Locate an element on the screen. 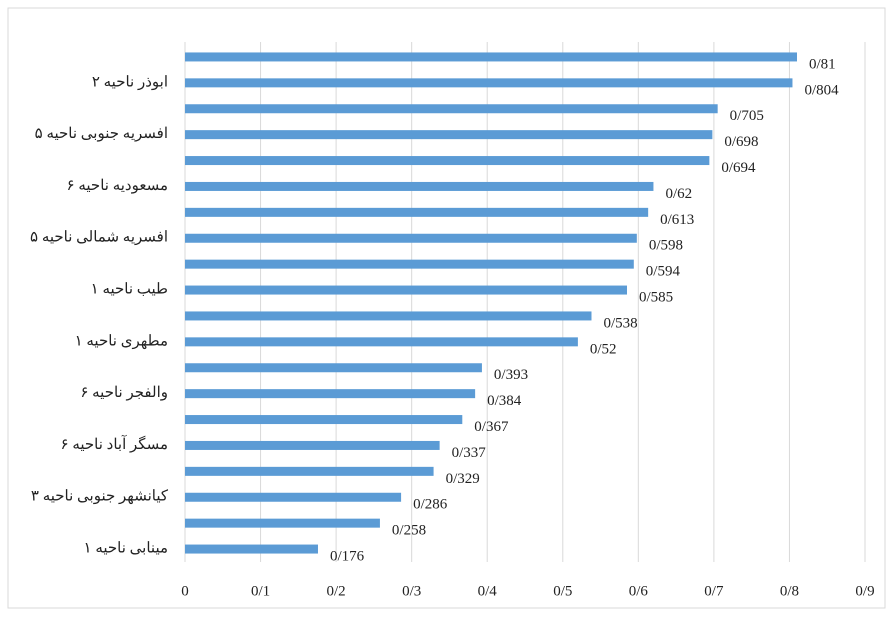 The height and width of the screenshot is (617, 894). value-label: 0/598 is located at coordinates (666, 246).